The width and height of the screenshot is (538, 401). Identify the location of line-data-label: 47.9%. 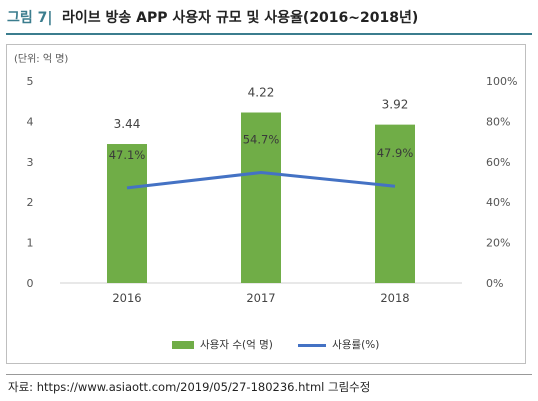
(395, 153).